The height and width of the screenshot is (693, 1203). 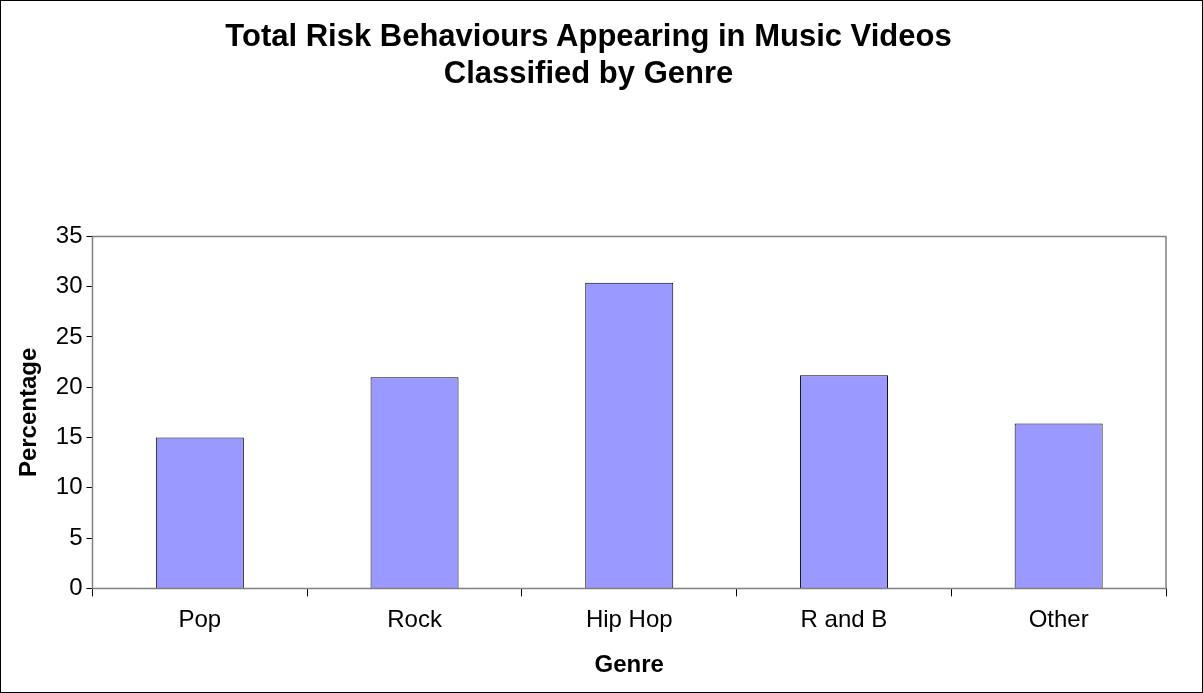 What do you see at coordinates (588, 36) in the screenshot?
I see `text: Total Risk Behaviours Appearing in Music Videos` at bounding box center [588, 36].